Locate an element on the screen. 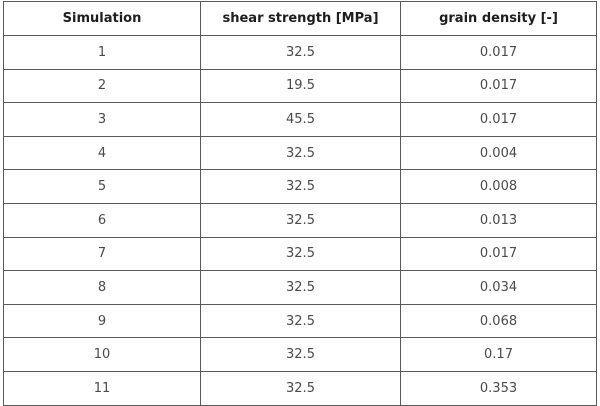 Image resolution: width=600 pixels, height=406 pixels. table-row: 5 32.5 0.008 is located at coordinates (300, 186).